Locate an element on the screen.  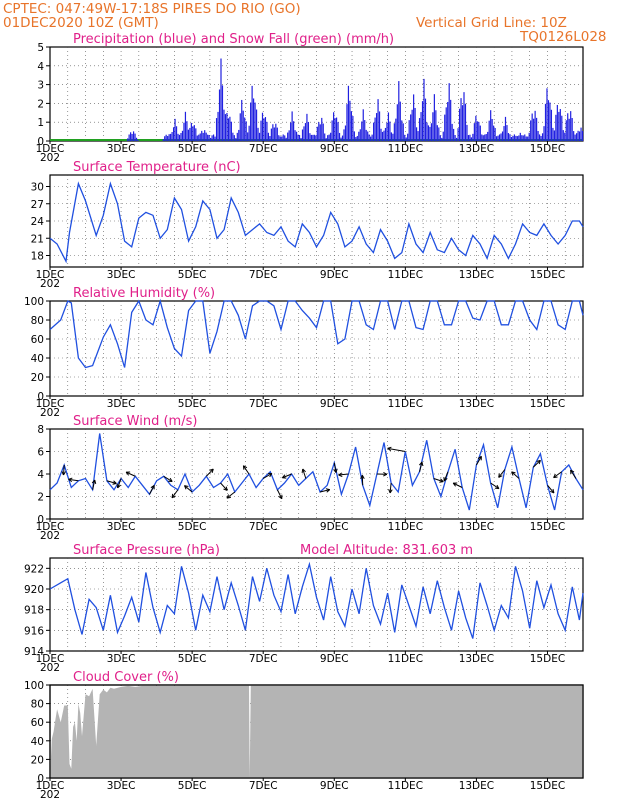
series-line is located at coordinates (316, 222).